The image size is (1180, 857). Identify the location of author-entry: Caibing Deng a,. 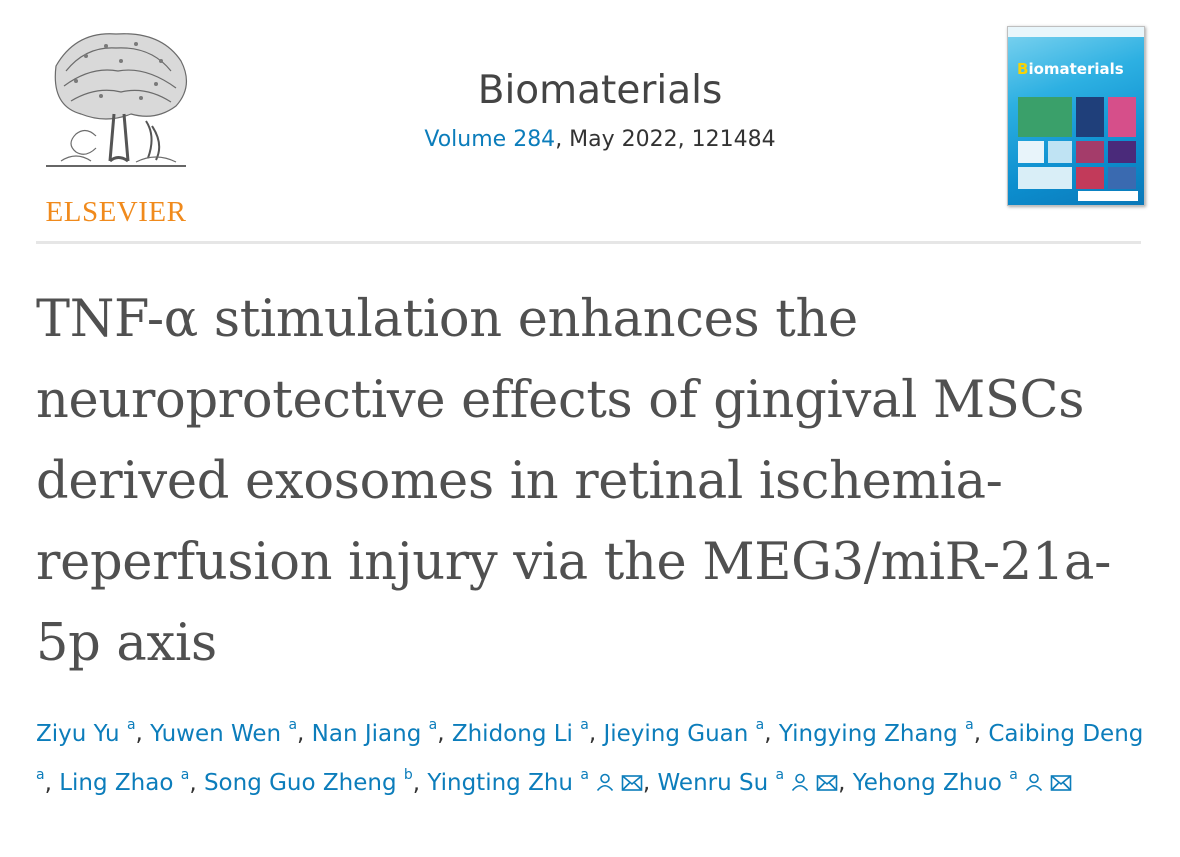
(590, 758).